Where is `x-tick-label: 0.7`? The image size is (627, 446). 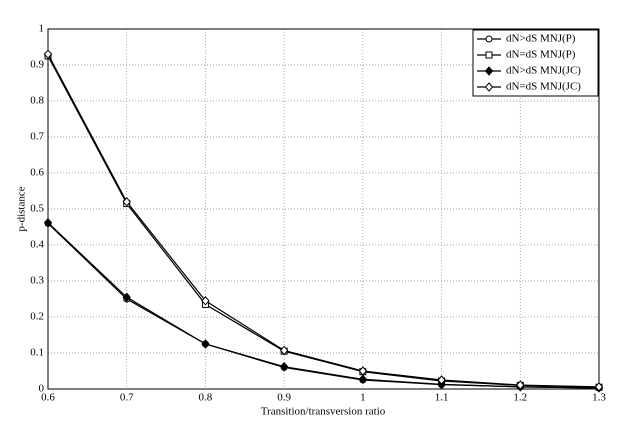 x-tick-label: 0.7 is located at coordinates (127, 398).